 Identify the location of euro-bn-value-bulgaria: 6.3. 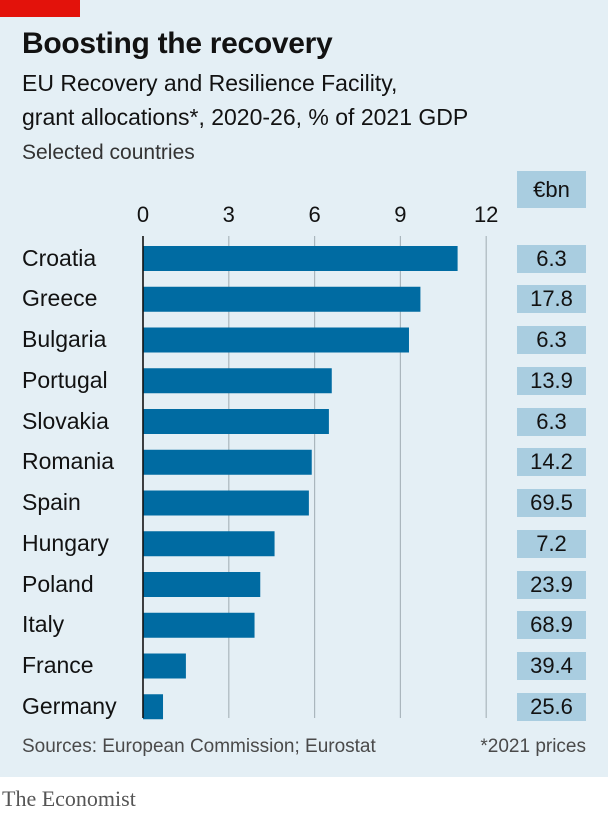
(551, 340).